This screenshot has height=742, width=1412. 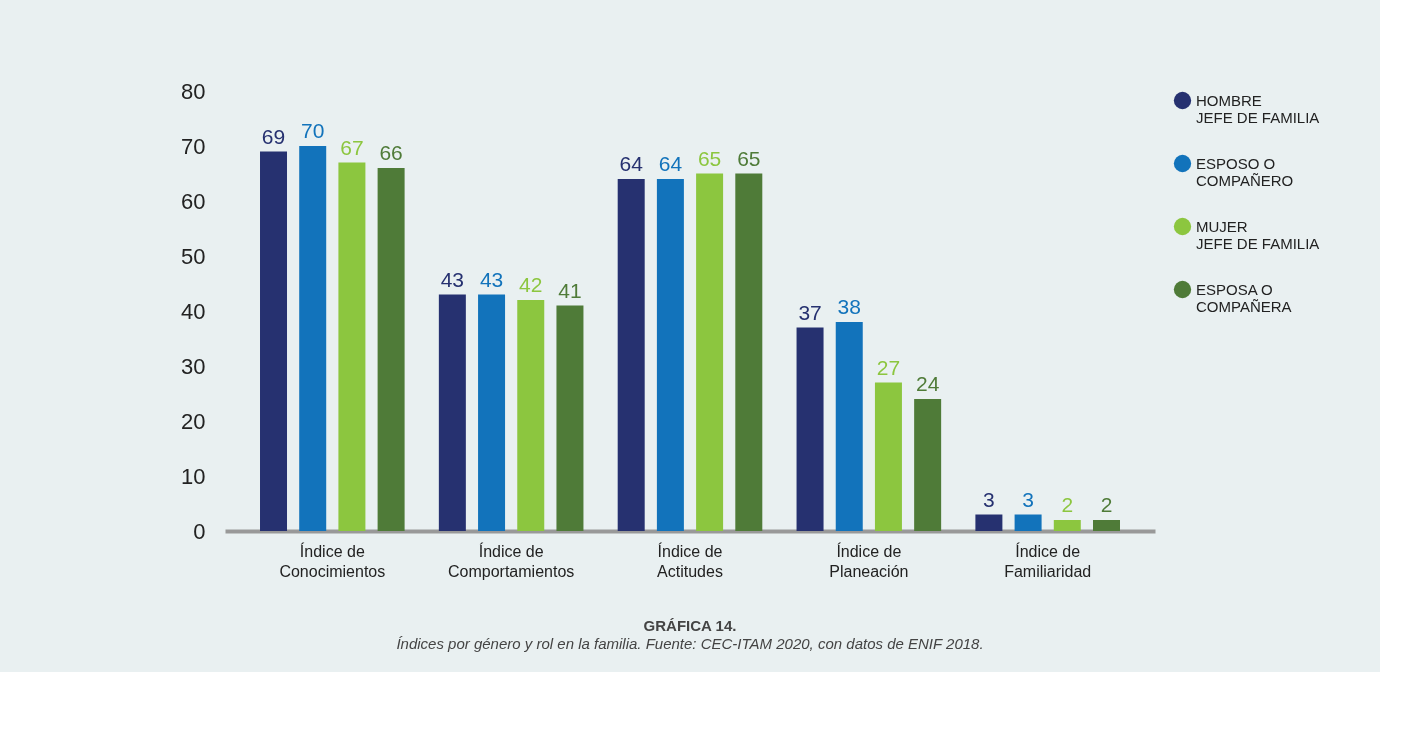 What do you see at coordinates (193, 146) in the screenshot?
I see `y-tick-label: 70` at bounding box center [193, 146].